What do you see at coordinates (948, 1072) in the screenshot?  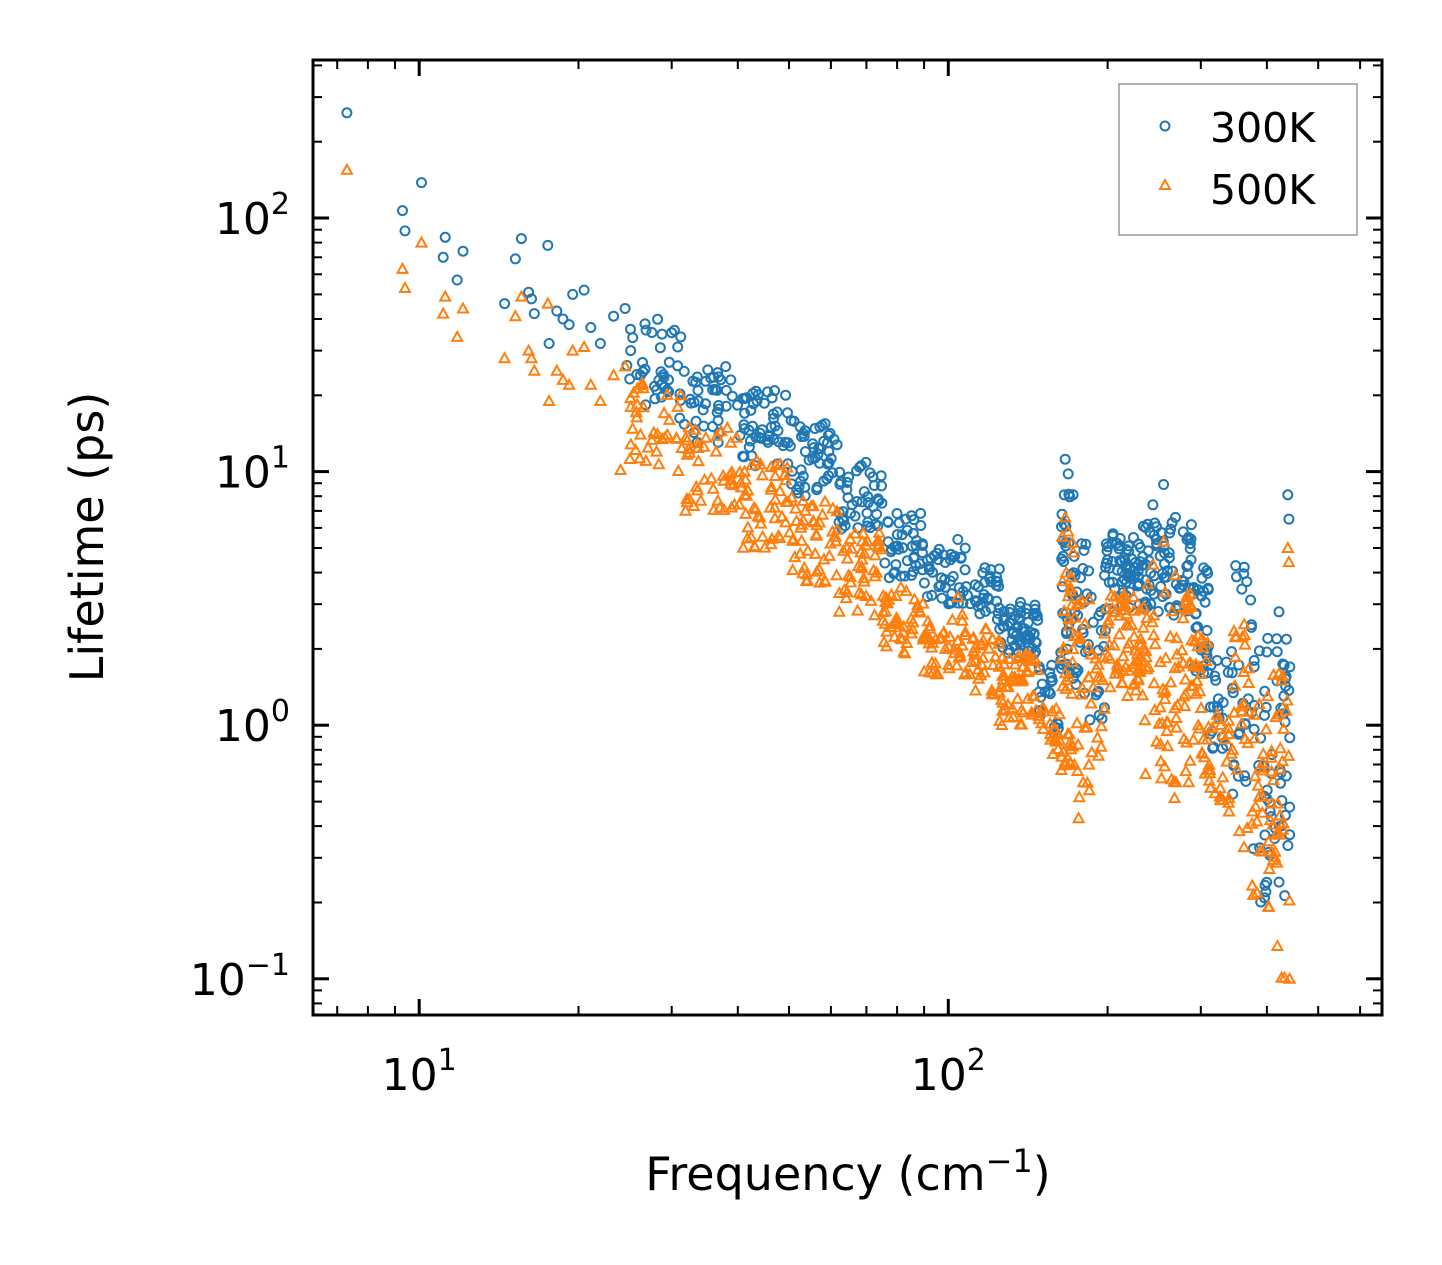 I see `x-tick-label: 102` at bounding box center [948, 1072].